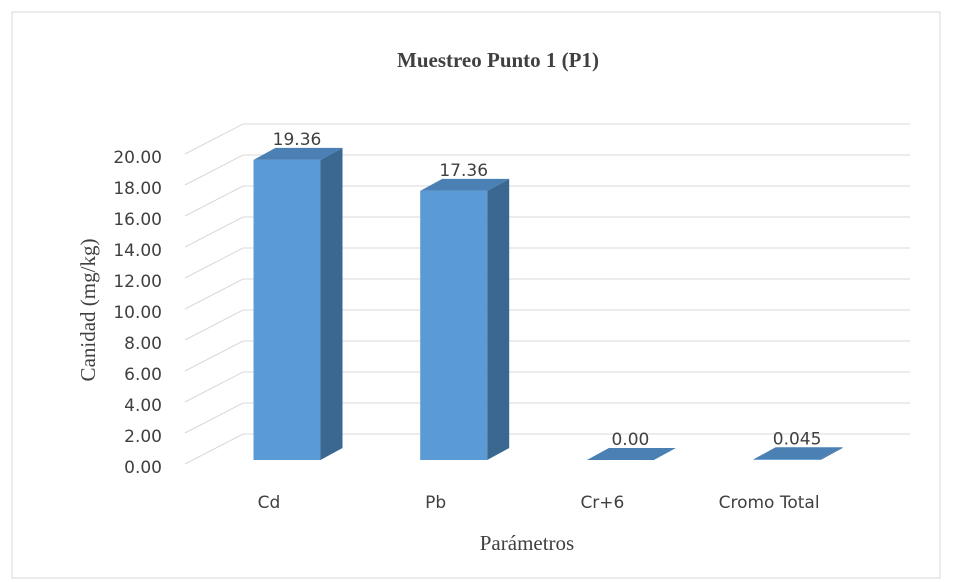  What do you see at coordinates (602, 503) in the screenshot?
I see `x-tick-label: Cr+6` at bounding box center [602, 503].